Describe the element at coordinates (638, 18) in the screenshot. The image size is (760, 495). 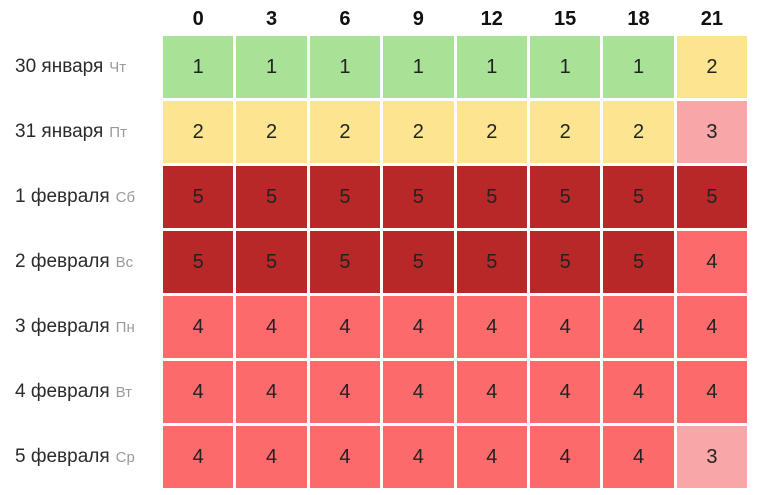
I see `hour-header: 18` at that location.